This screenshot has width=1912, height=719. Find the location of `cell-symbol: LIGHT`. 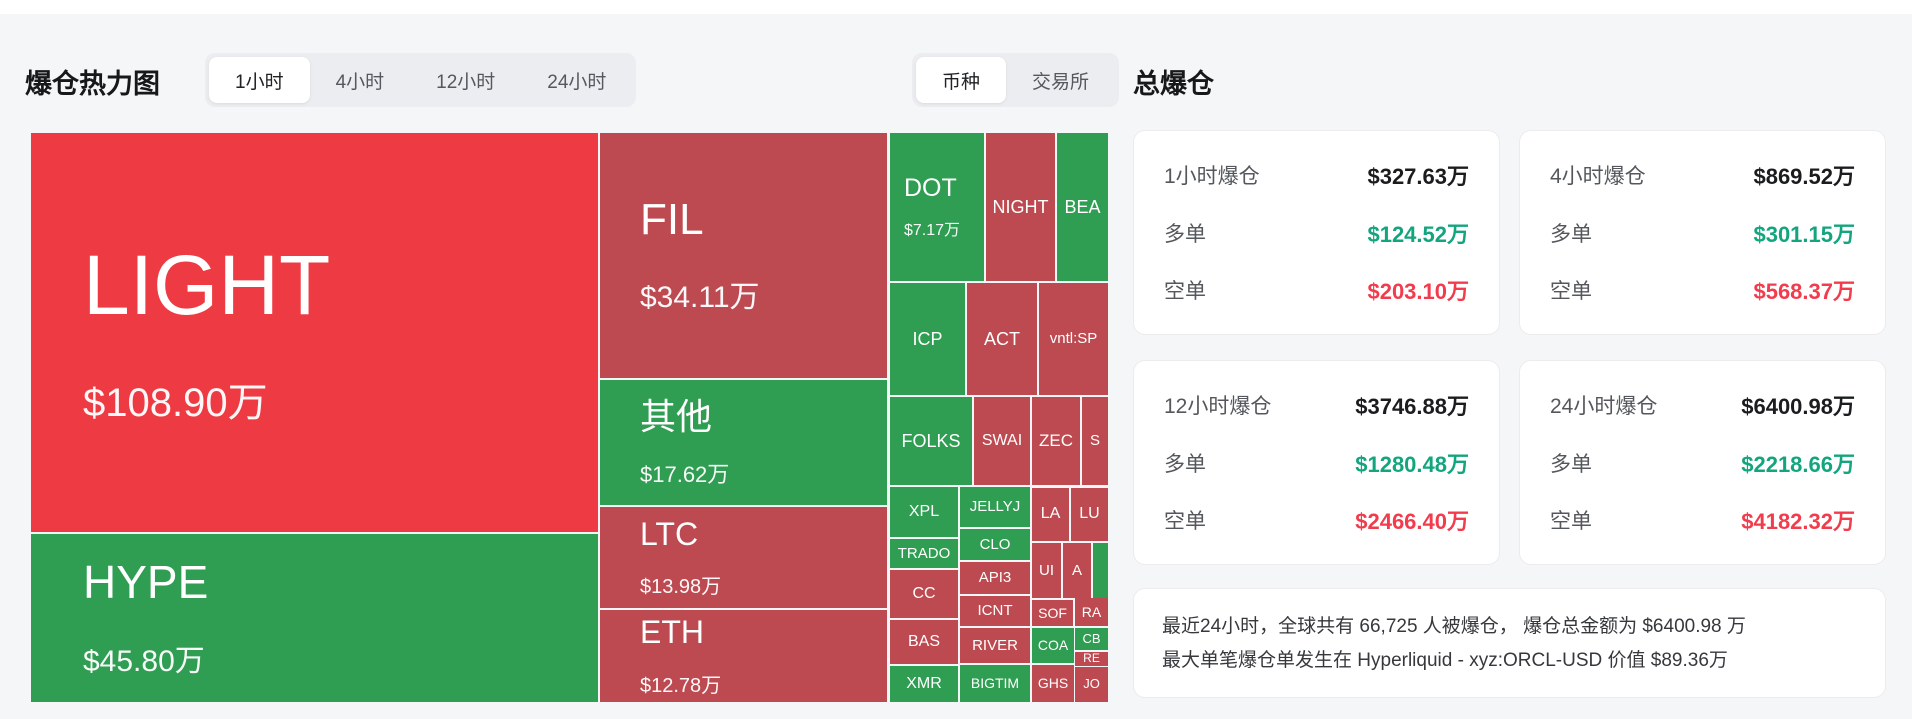

cell-symbol: LIGHT is located at coordinates (207, 285).